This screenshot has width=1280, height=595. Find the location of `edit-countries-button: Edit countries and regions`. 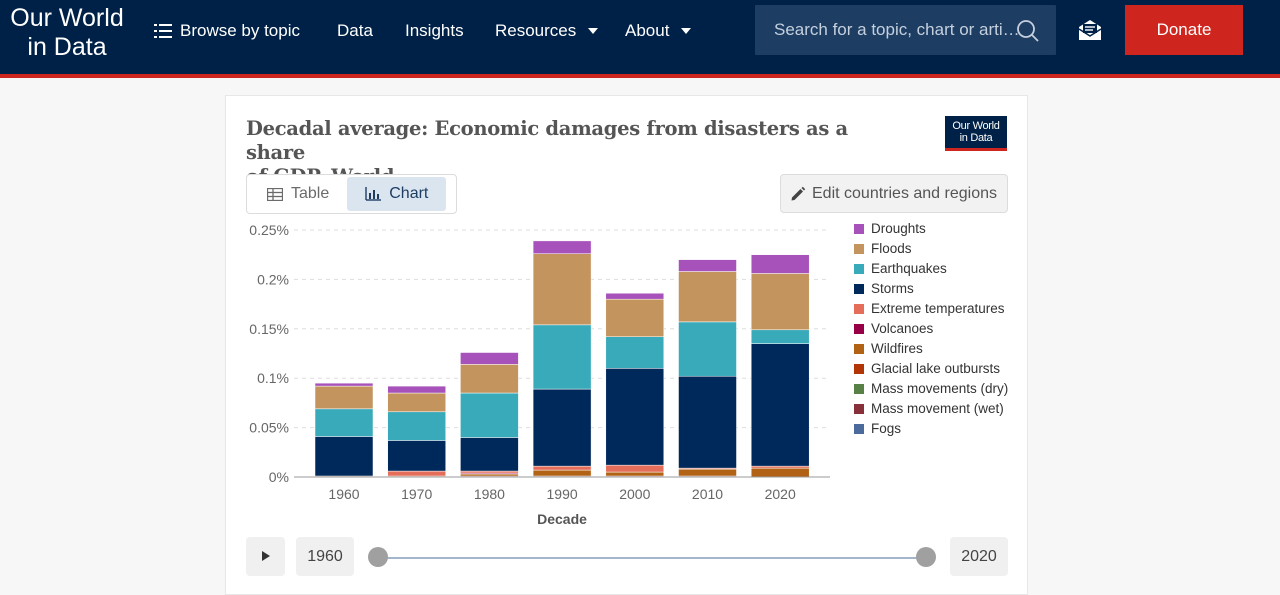

edit-countries-button: Edit countries and regions is located at coordinates (894, 193).